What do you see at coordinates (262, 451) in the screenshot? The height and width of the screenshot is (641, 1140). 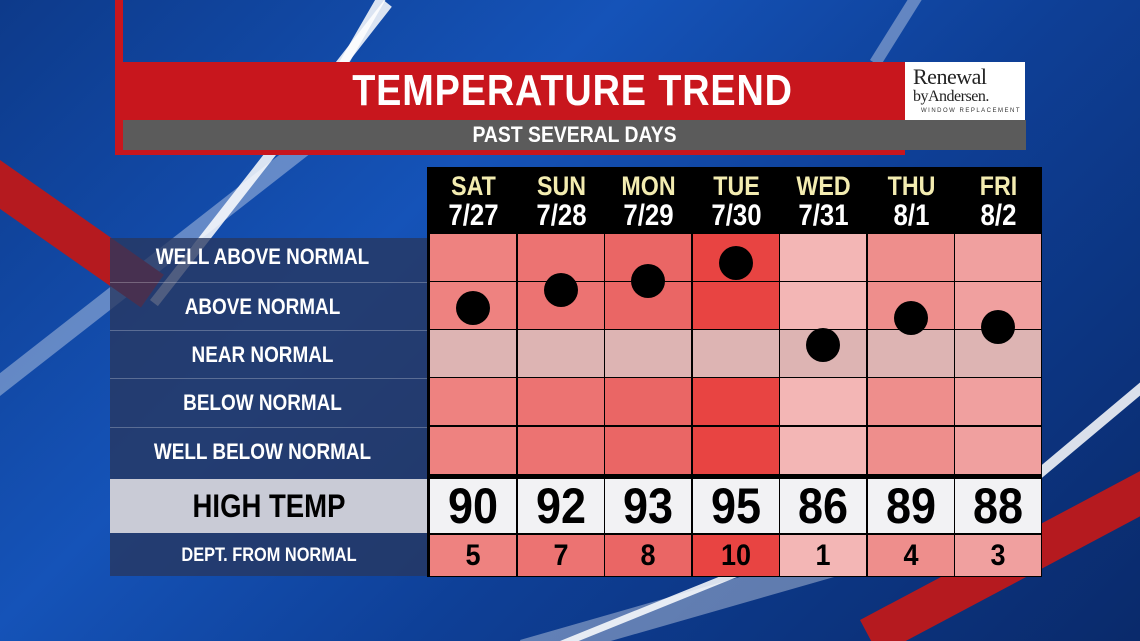 I see `row-label-well-below-normal: WELL BELOW NORMAL` at bounding box center [262, 451].